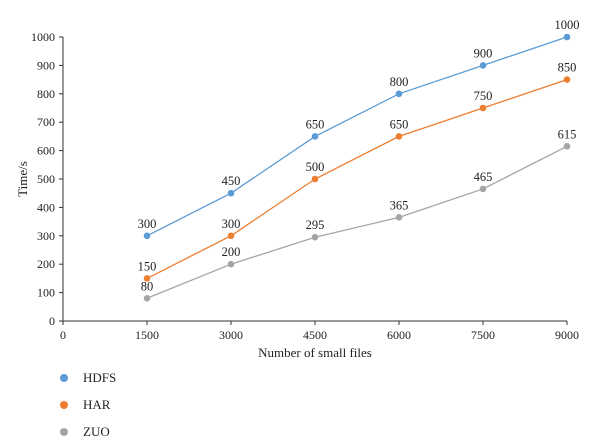 The height and width of the screenshot is (447, 600). I want to click on legend-marker-hdfs, so click(64, 378).